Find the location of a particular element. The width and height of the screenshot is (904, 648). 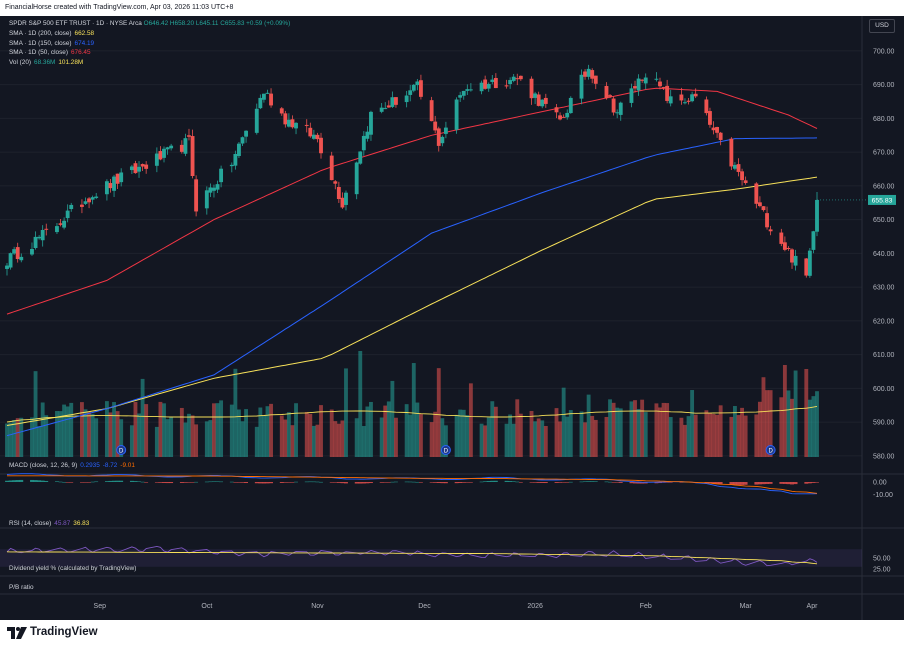

legend-volume-row: Vol (20) 68.36M 101.28M is located at coordinates (149, 63).